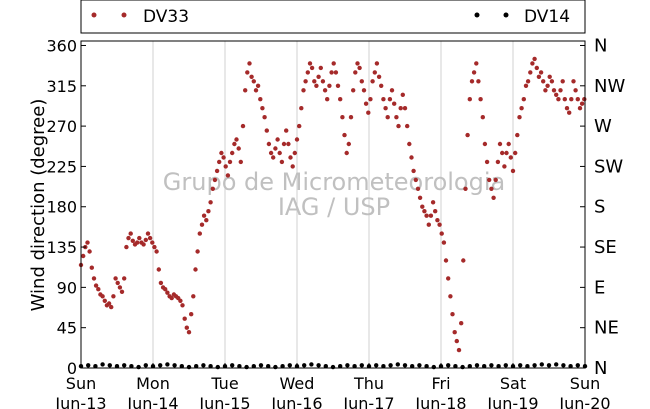  What do you see at coordinates (599, 207) in the screenshot?
I see `y2-tick-label: S` at bounding box center [599, 207].